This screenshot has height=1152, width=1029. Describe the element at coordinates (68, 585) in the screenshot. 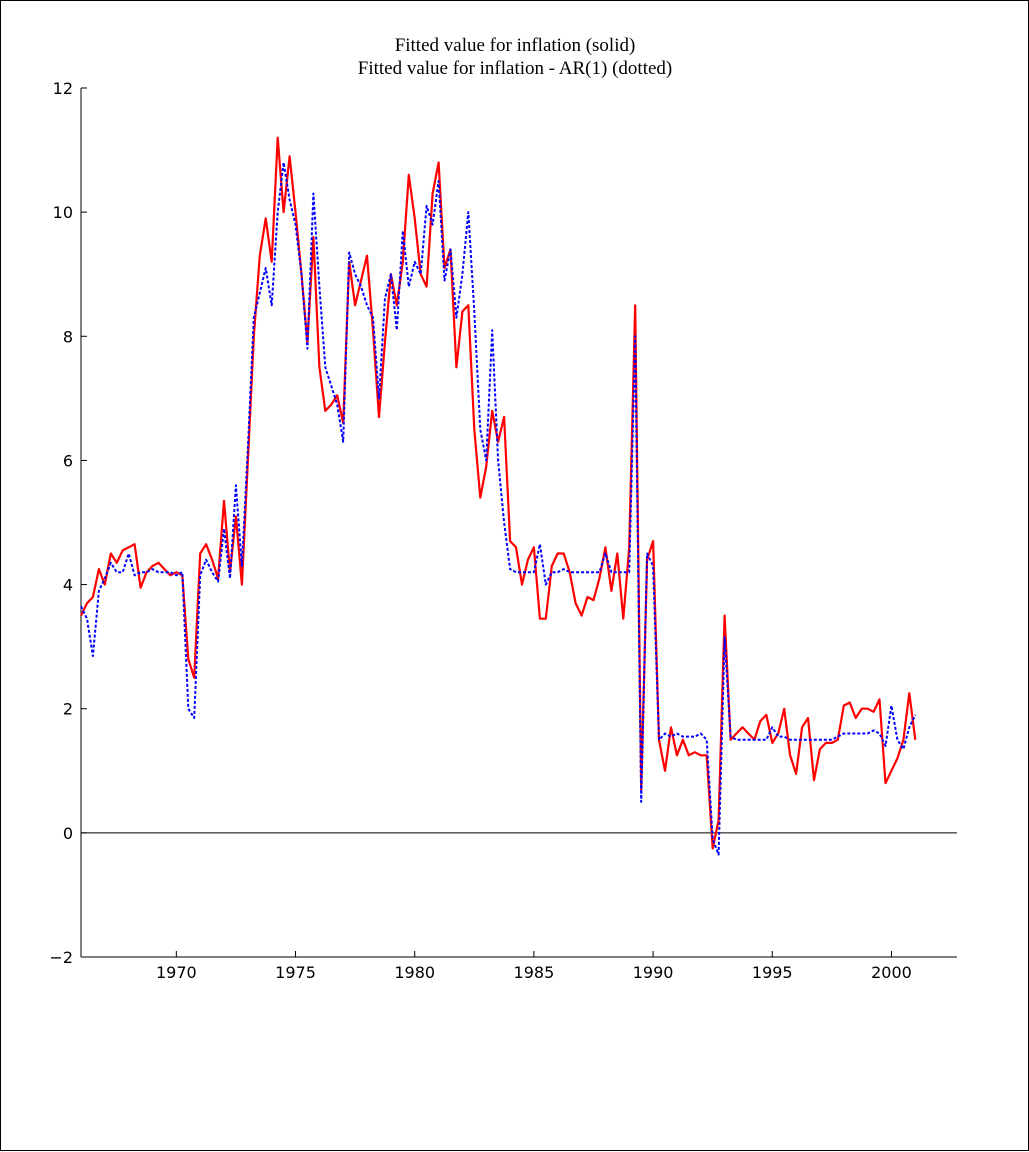

I see `y-tick-label: 4` at that location.